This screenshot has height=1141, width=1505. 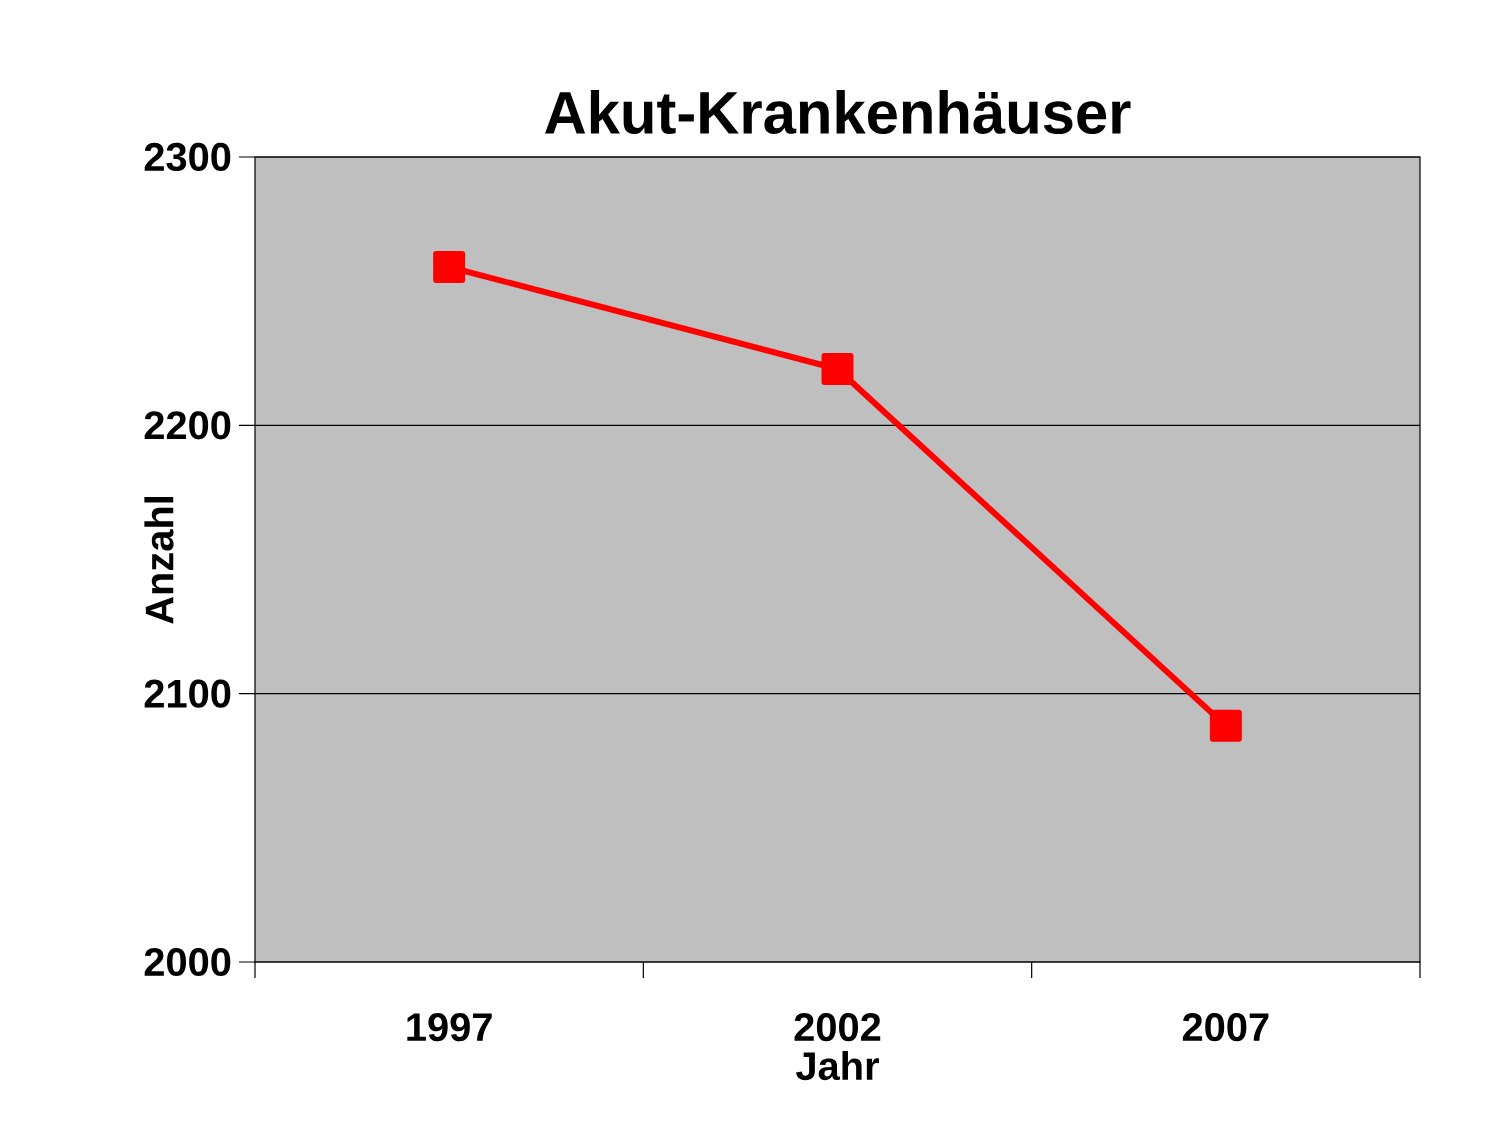 What do you see at coordinates (1225, 1027) in the screenshot?
I see `x-tick-label: 2007` at bounding box center [1225, 1027].